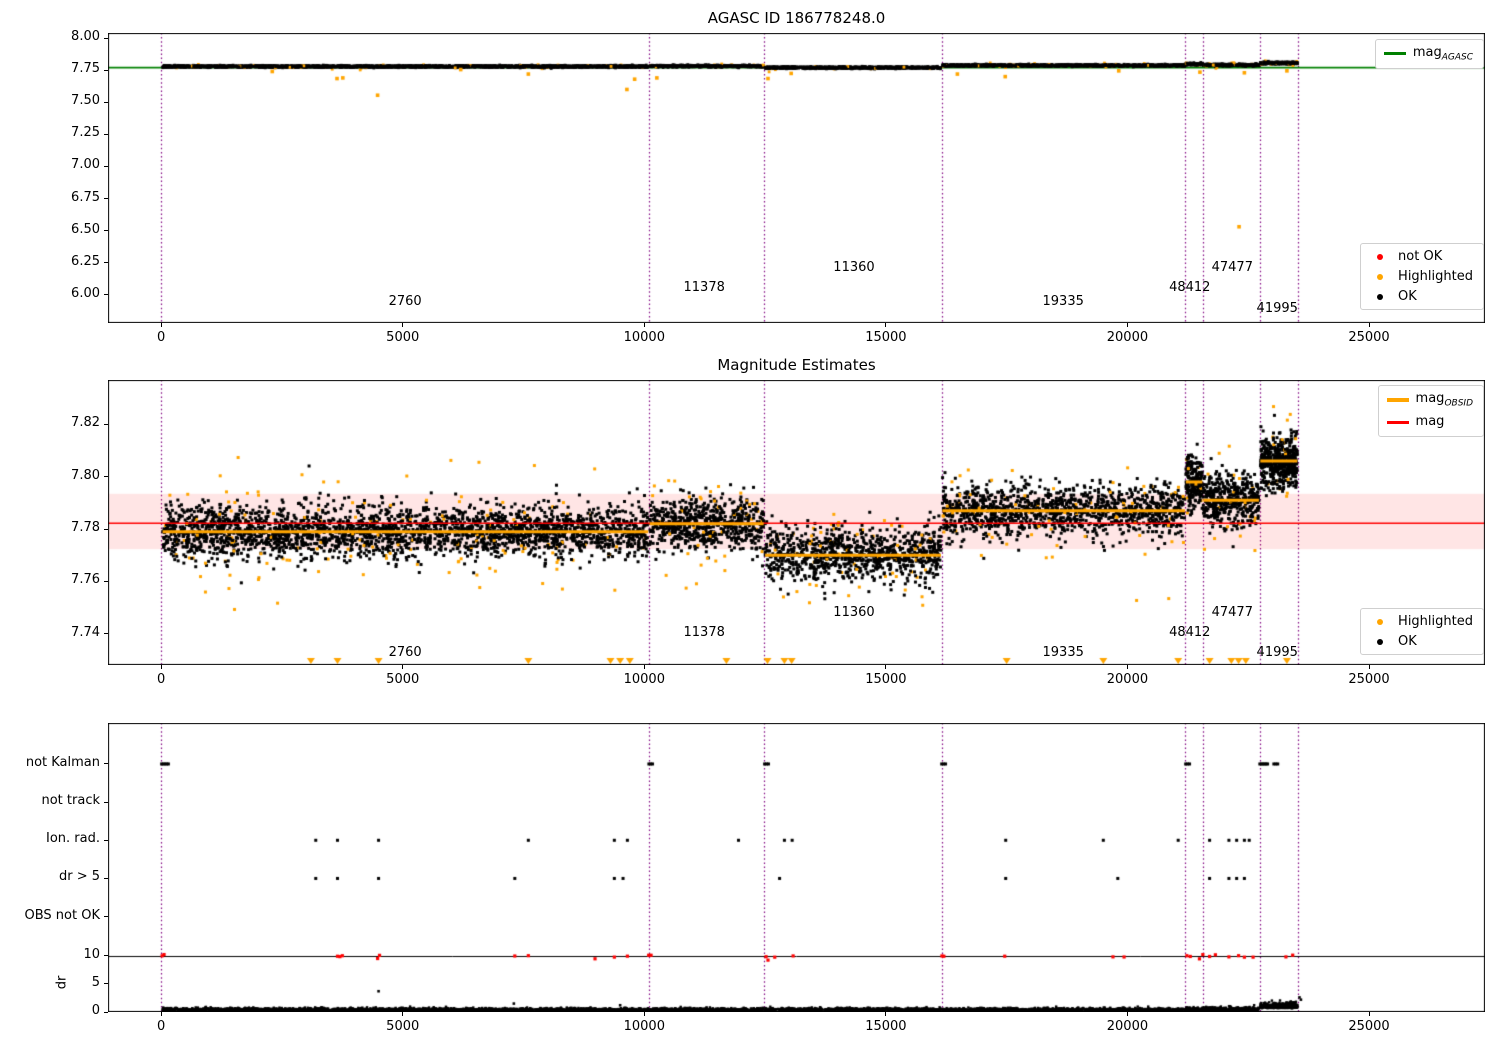 The height and width of the screenshot is (1050, 1500). I want to click on y-tick-label: 7.75, so click(85, 69).